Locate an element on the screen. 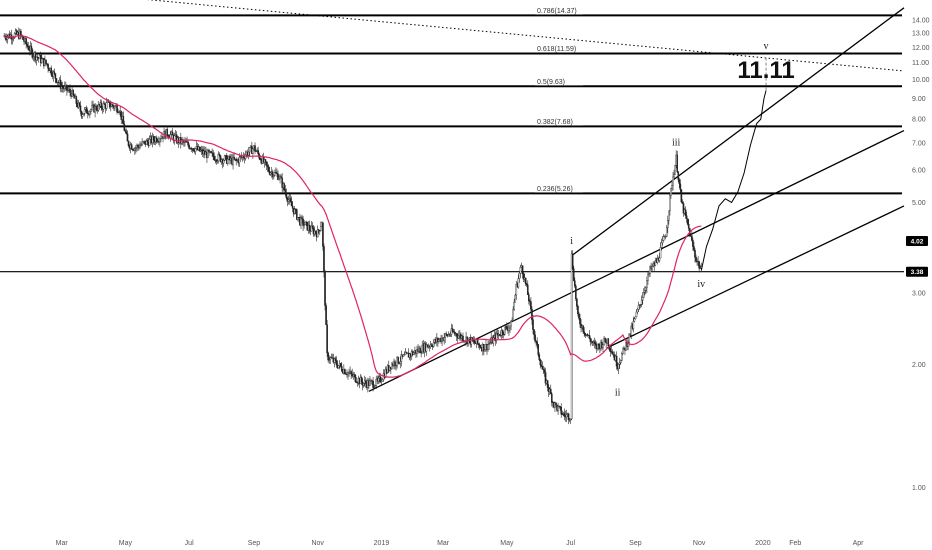  wave-label-ii: ii is located at coordinates (618, 392).